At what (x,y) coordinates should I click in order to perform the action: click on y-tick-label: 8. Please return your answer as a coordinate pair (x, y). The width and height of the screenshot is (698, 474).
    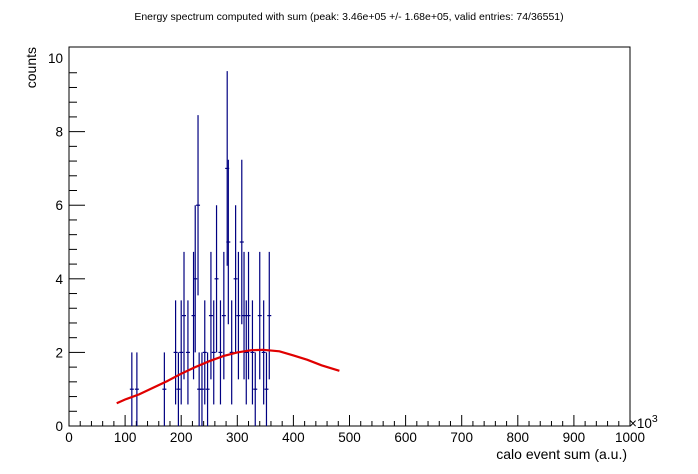
    Looking at the image, I should click on (59, 132).